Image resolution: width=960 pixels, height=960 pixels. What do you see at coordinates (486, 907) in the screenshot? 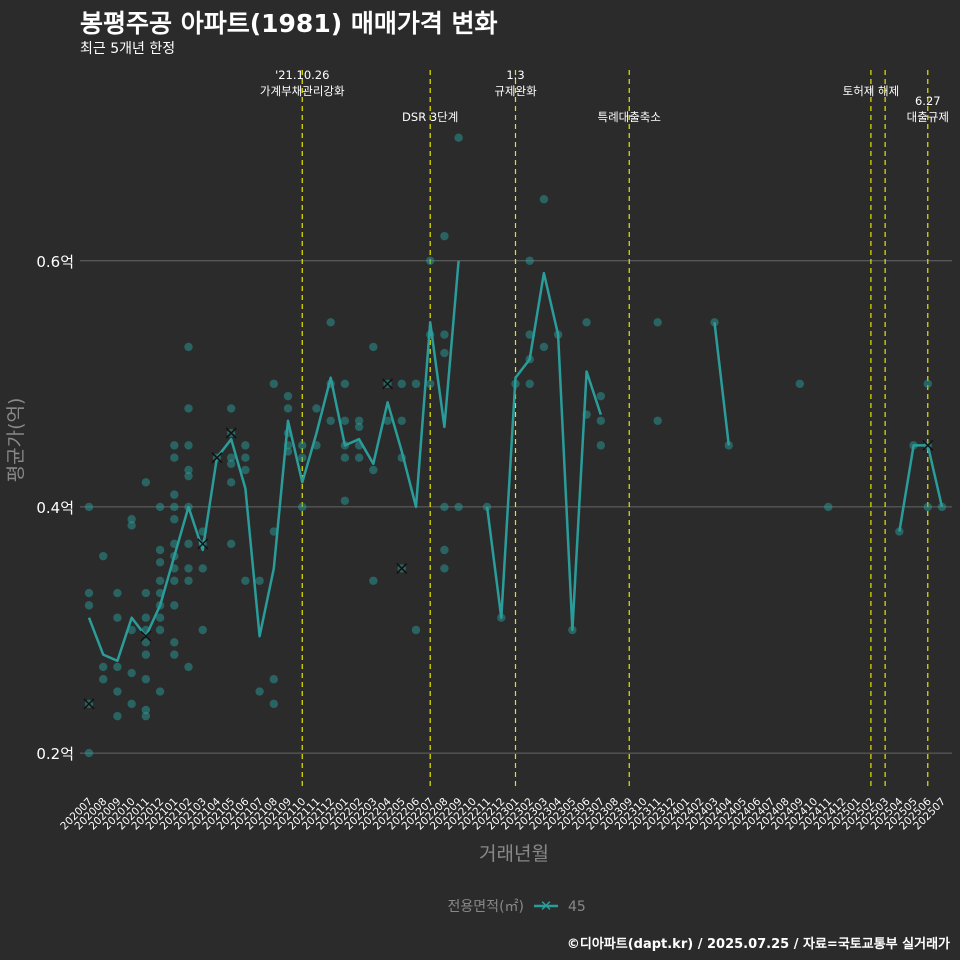
I see `legend-title: 전용면적(㎡)` at bounding box center [486, 907].